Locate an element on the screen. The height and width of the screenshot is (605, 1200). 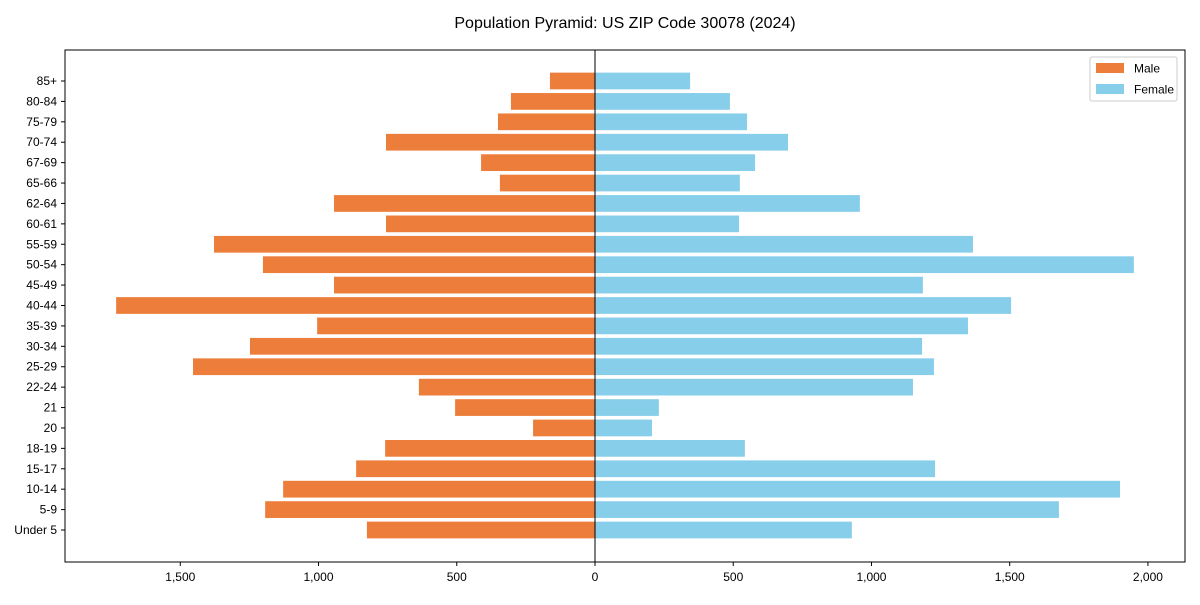
legend-swatch-female is located at coordinates (1110, 89).